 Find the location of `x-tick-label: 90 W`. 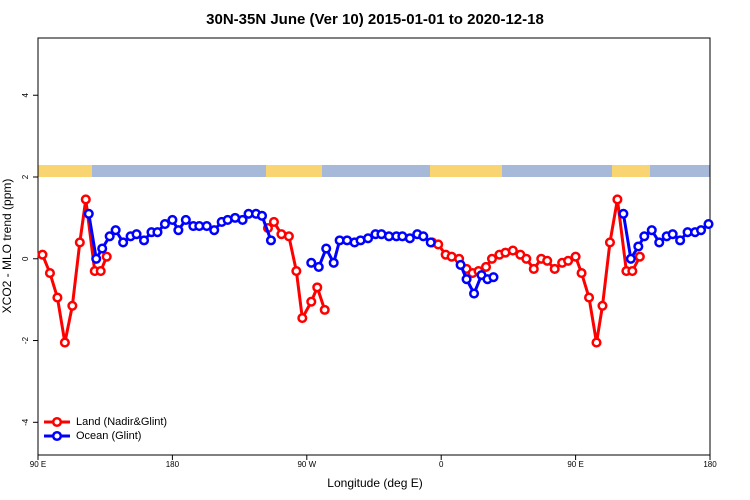

x-tick-label: 90 W is located at coordinates (306, 464).